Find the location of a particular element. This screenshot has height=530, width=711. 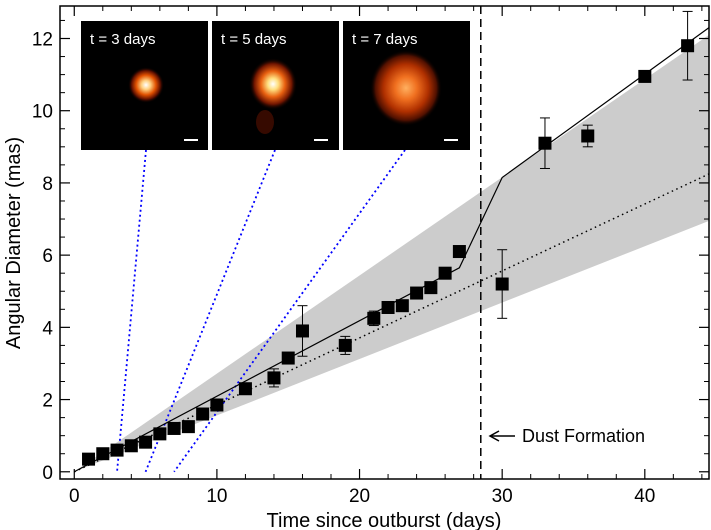

inset-3: t = 7 days is located at coordinates (406, 85).